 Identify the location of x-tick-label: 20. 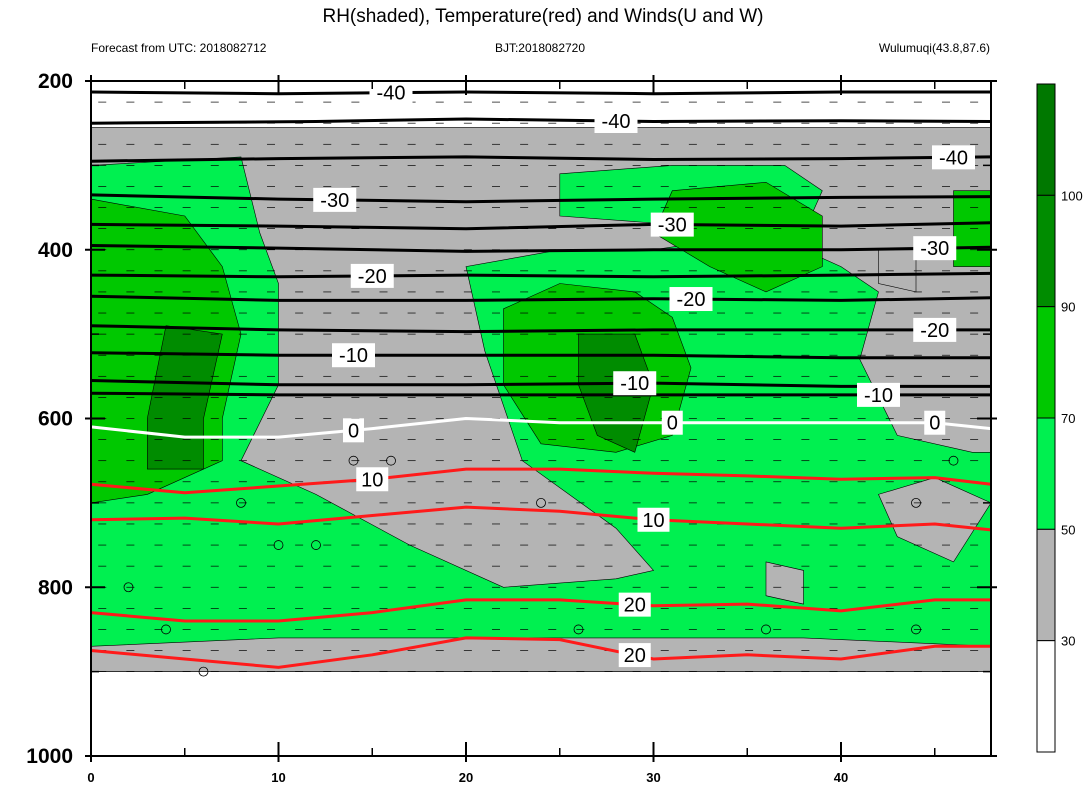
(466, 777).